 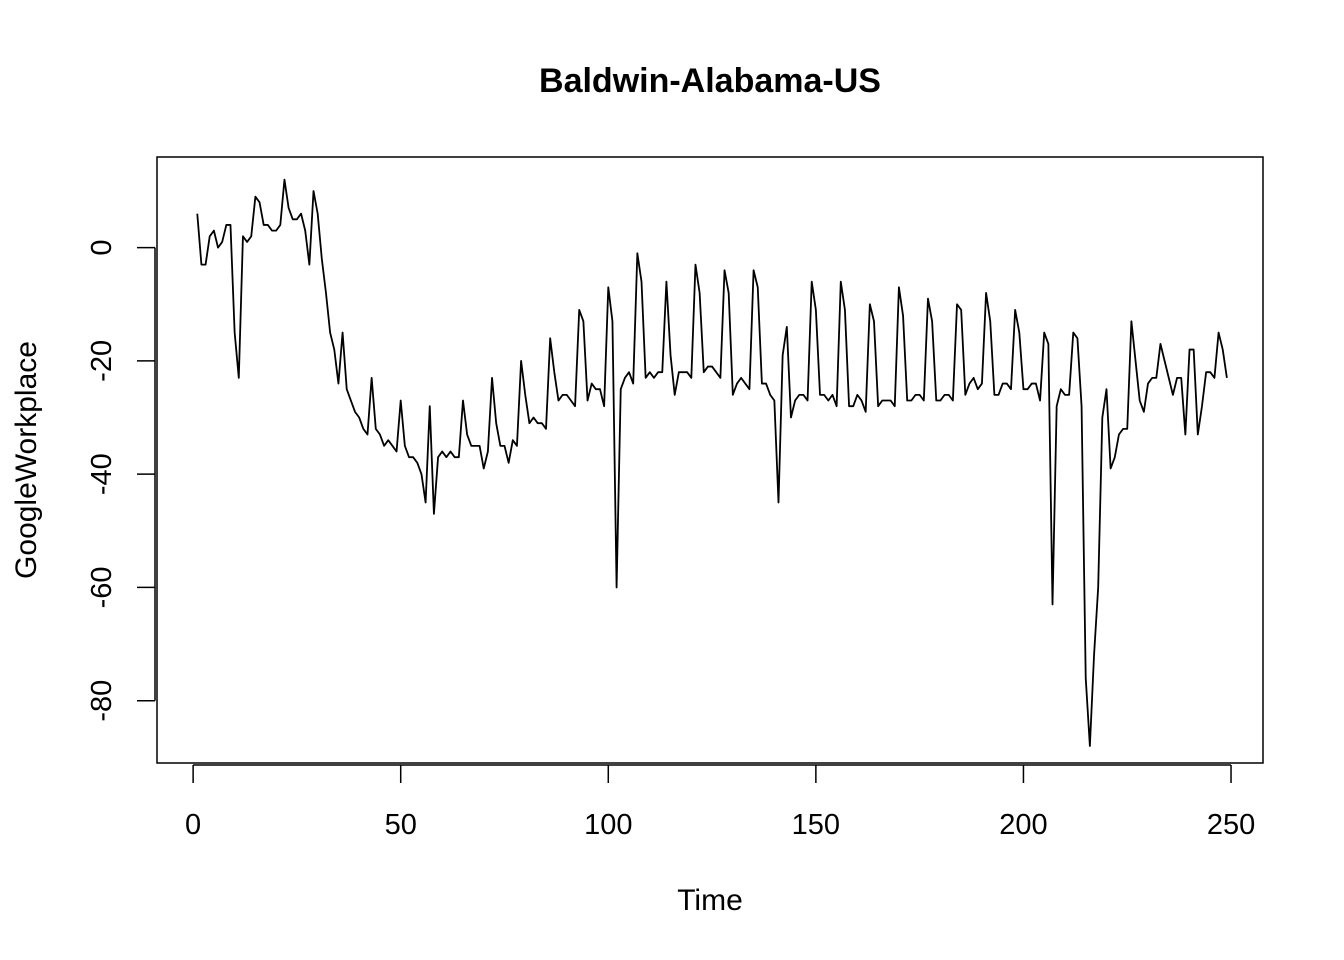 What do you see at coordinates (102, 474) in the screenshot?
I see `y-tick-label-2: -40` at bounding box center [102, 474].